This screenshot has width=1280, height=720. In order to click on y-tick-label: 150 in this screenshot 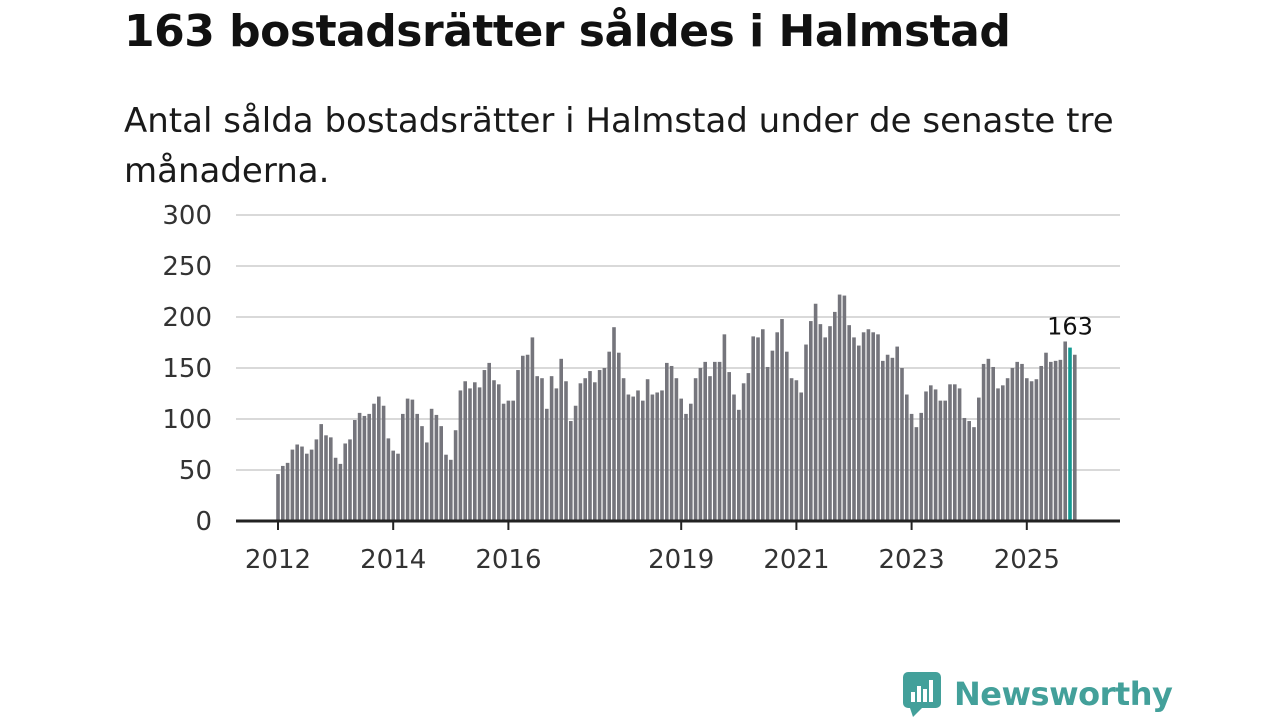, I will do `click(187, 369)`.